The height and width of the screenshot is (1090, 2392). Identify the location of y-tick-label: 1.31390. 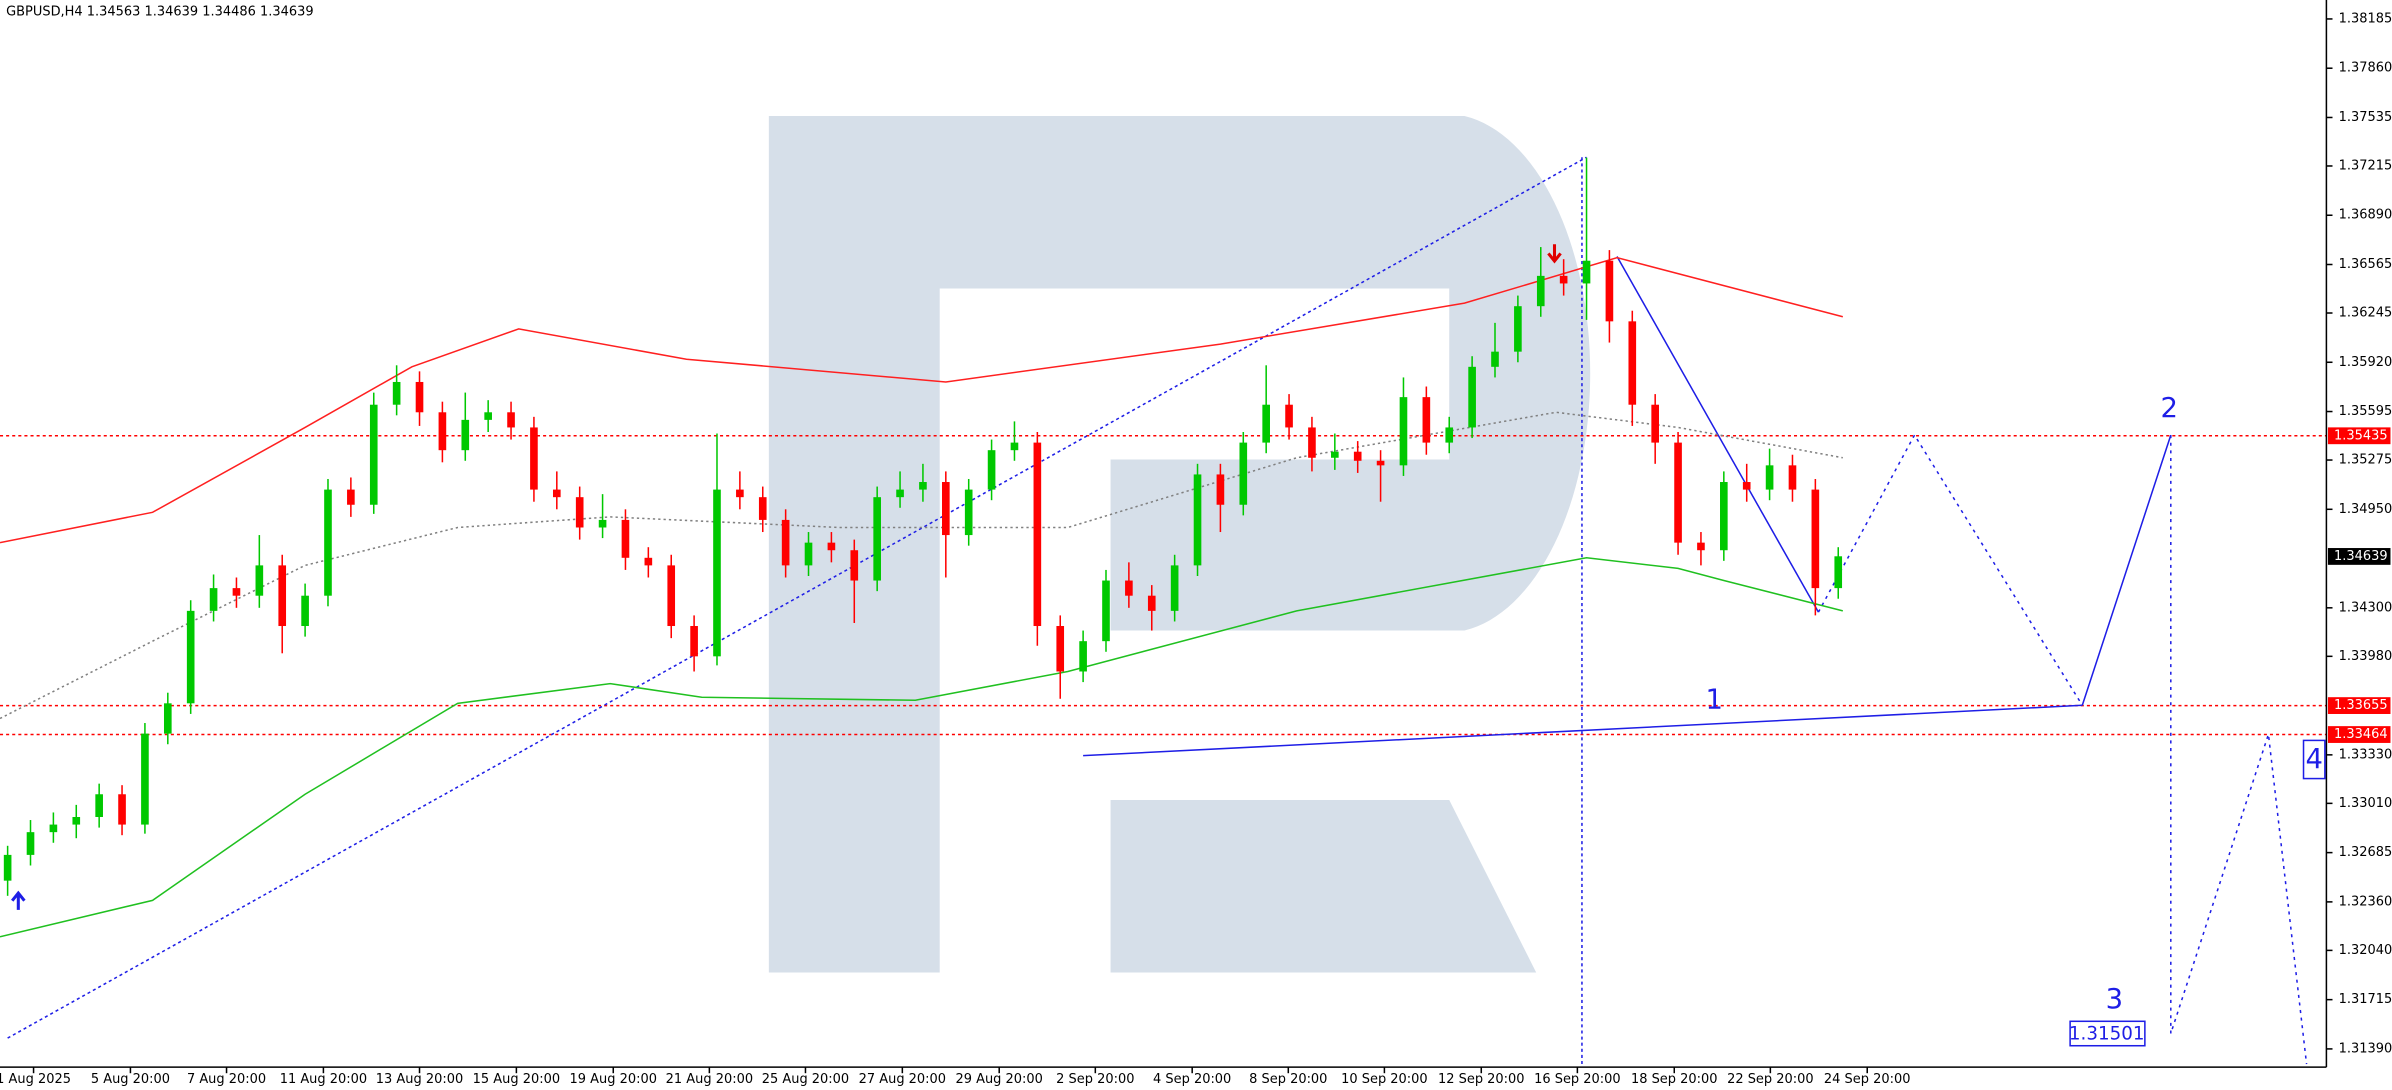
(2365, 1048).